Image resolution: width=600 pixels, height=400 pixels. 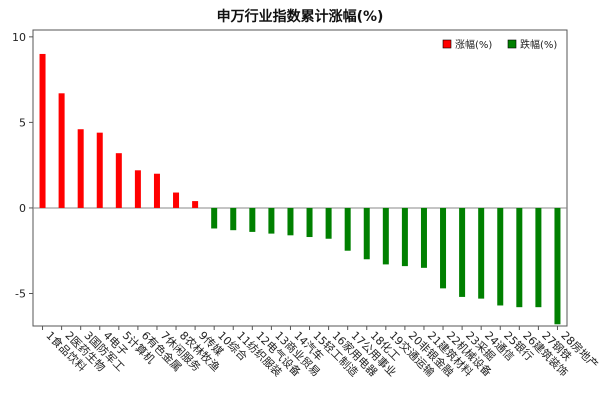 I want to click on chart-title: 申万行业指数累计涨幅(%), so click(x=300, y=16).